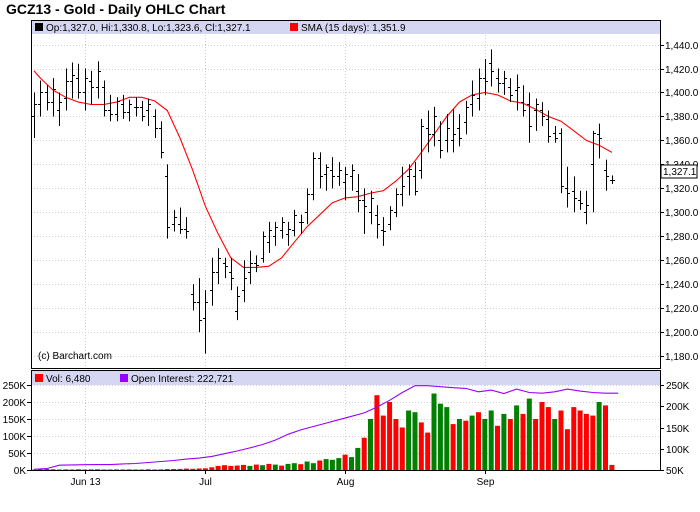  What do you see at coordinates (682, 357) in the screenshot?
I see `price-tick-label: 1,180.0` at bounding box center [682, 357].